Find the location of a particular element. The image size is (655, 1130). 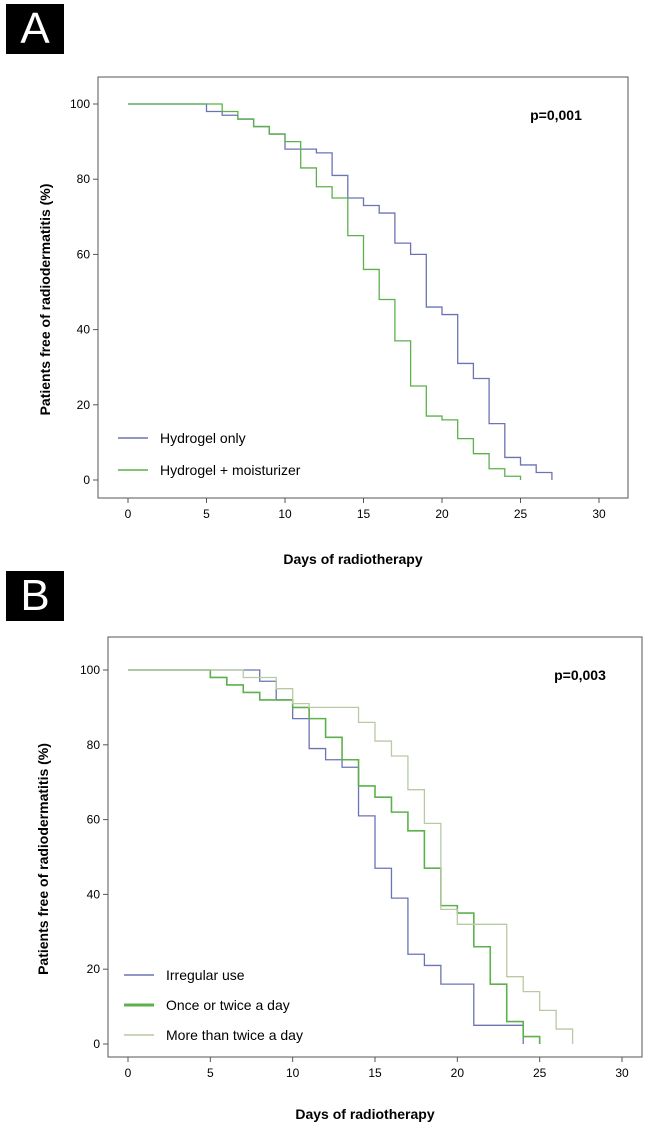

p-value-annotation: p=0,003 is located at coordinates (580, 675).